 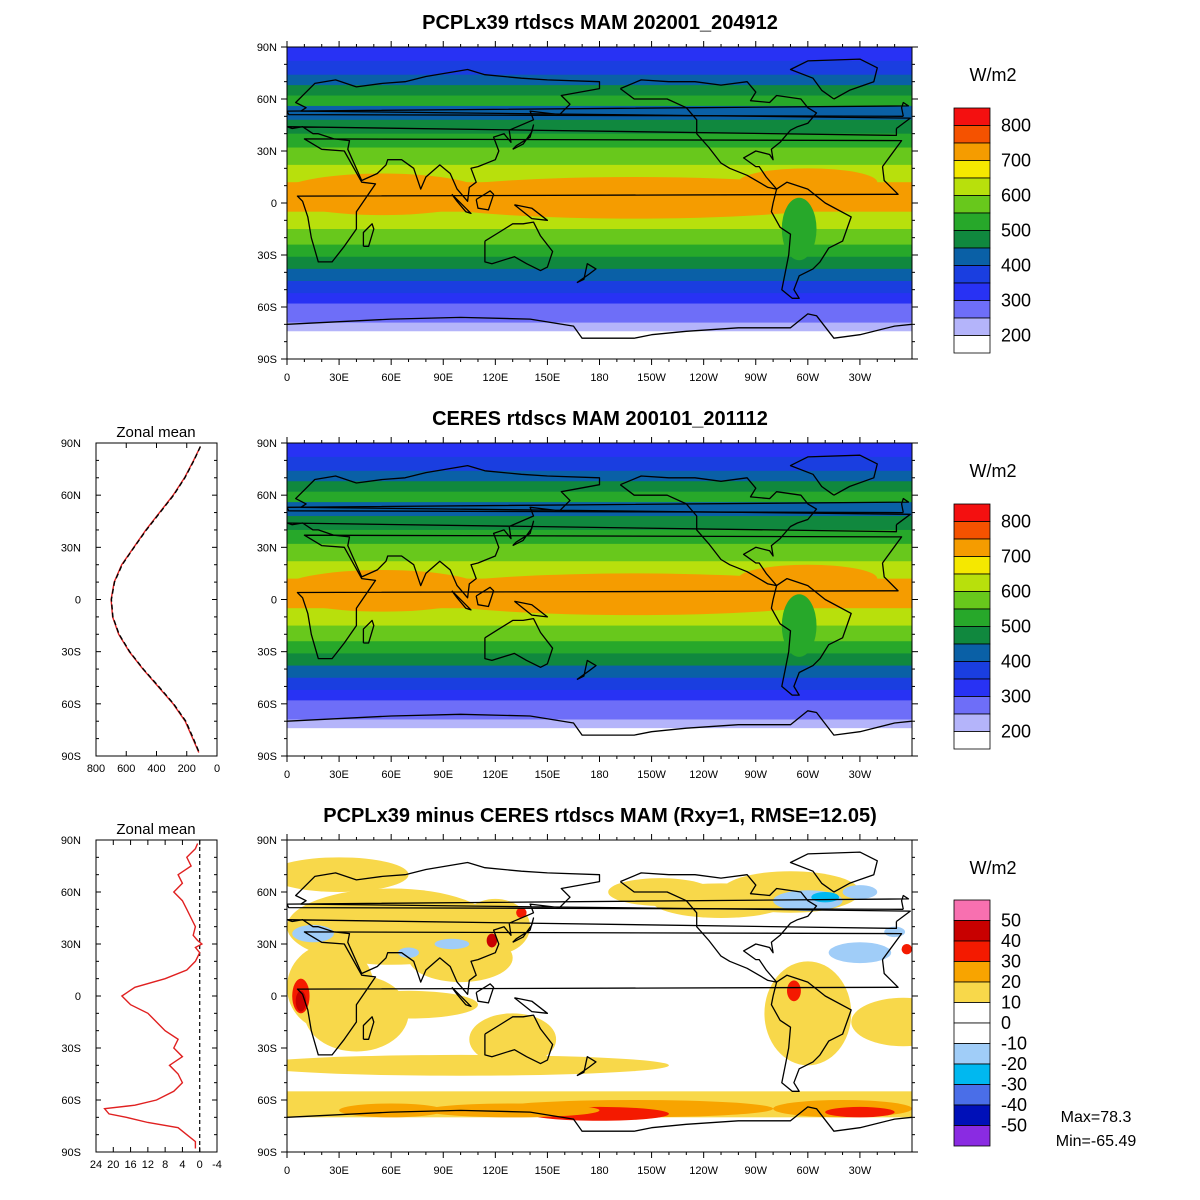 I want to click on stat-min: Min=-65.49, so click(x=1096, y=1141).